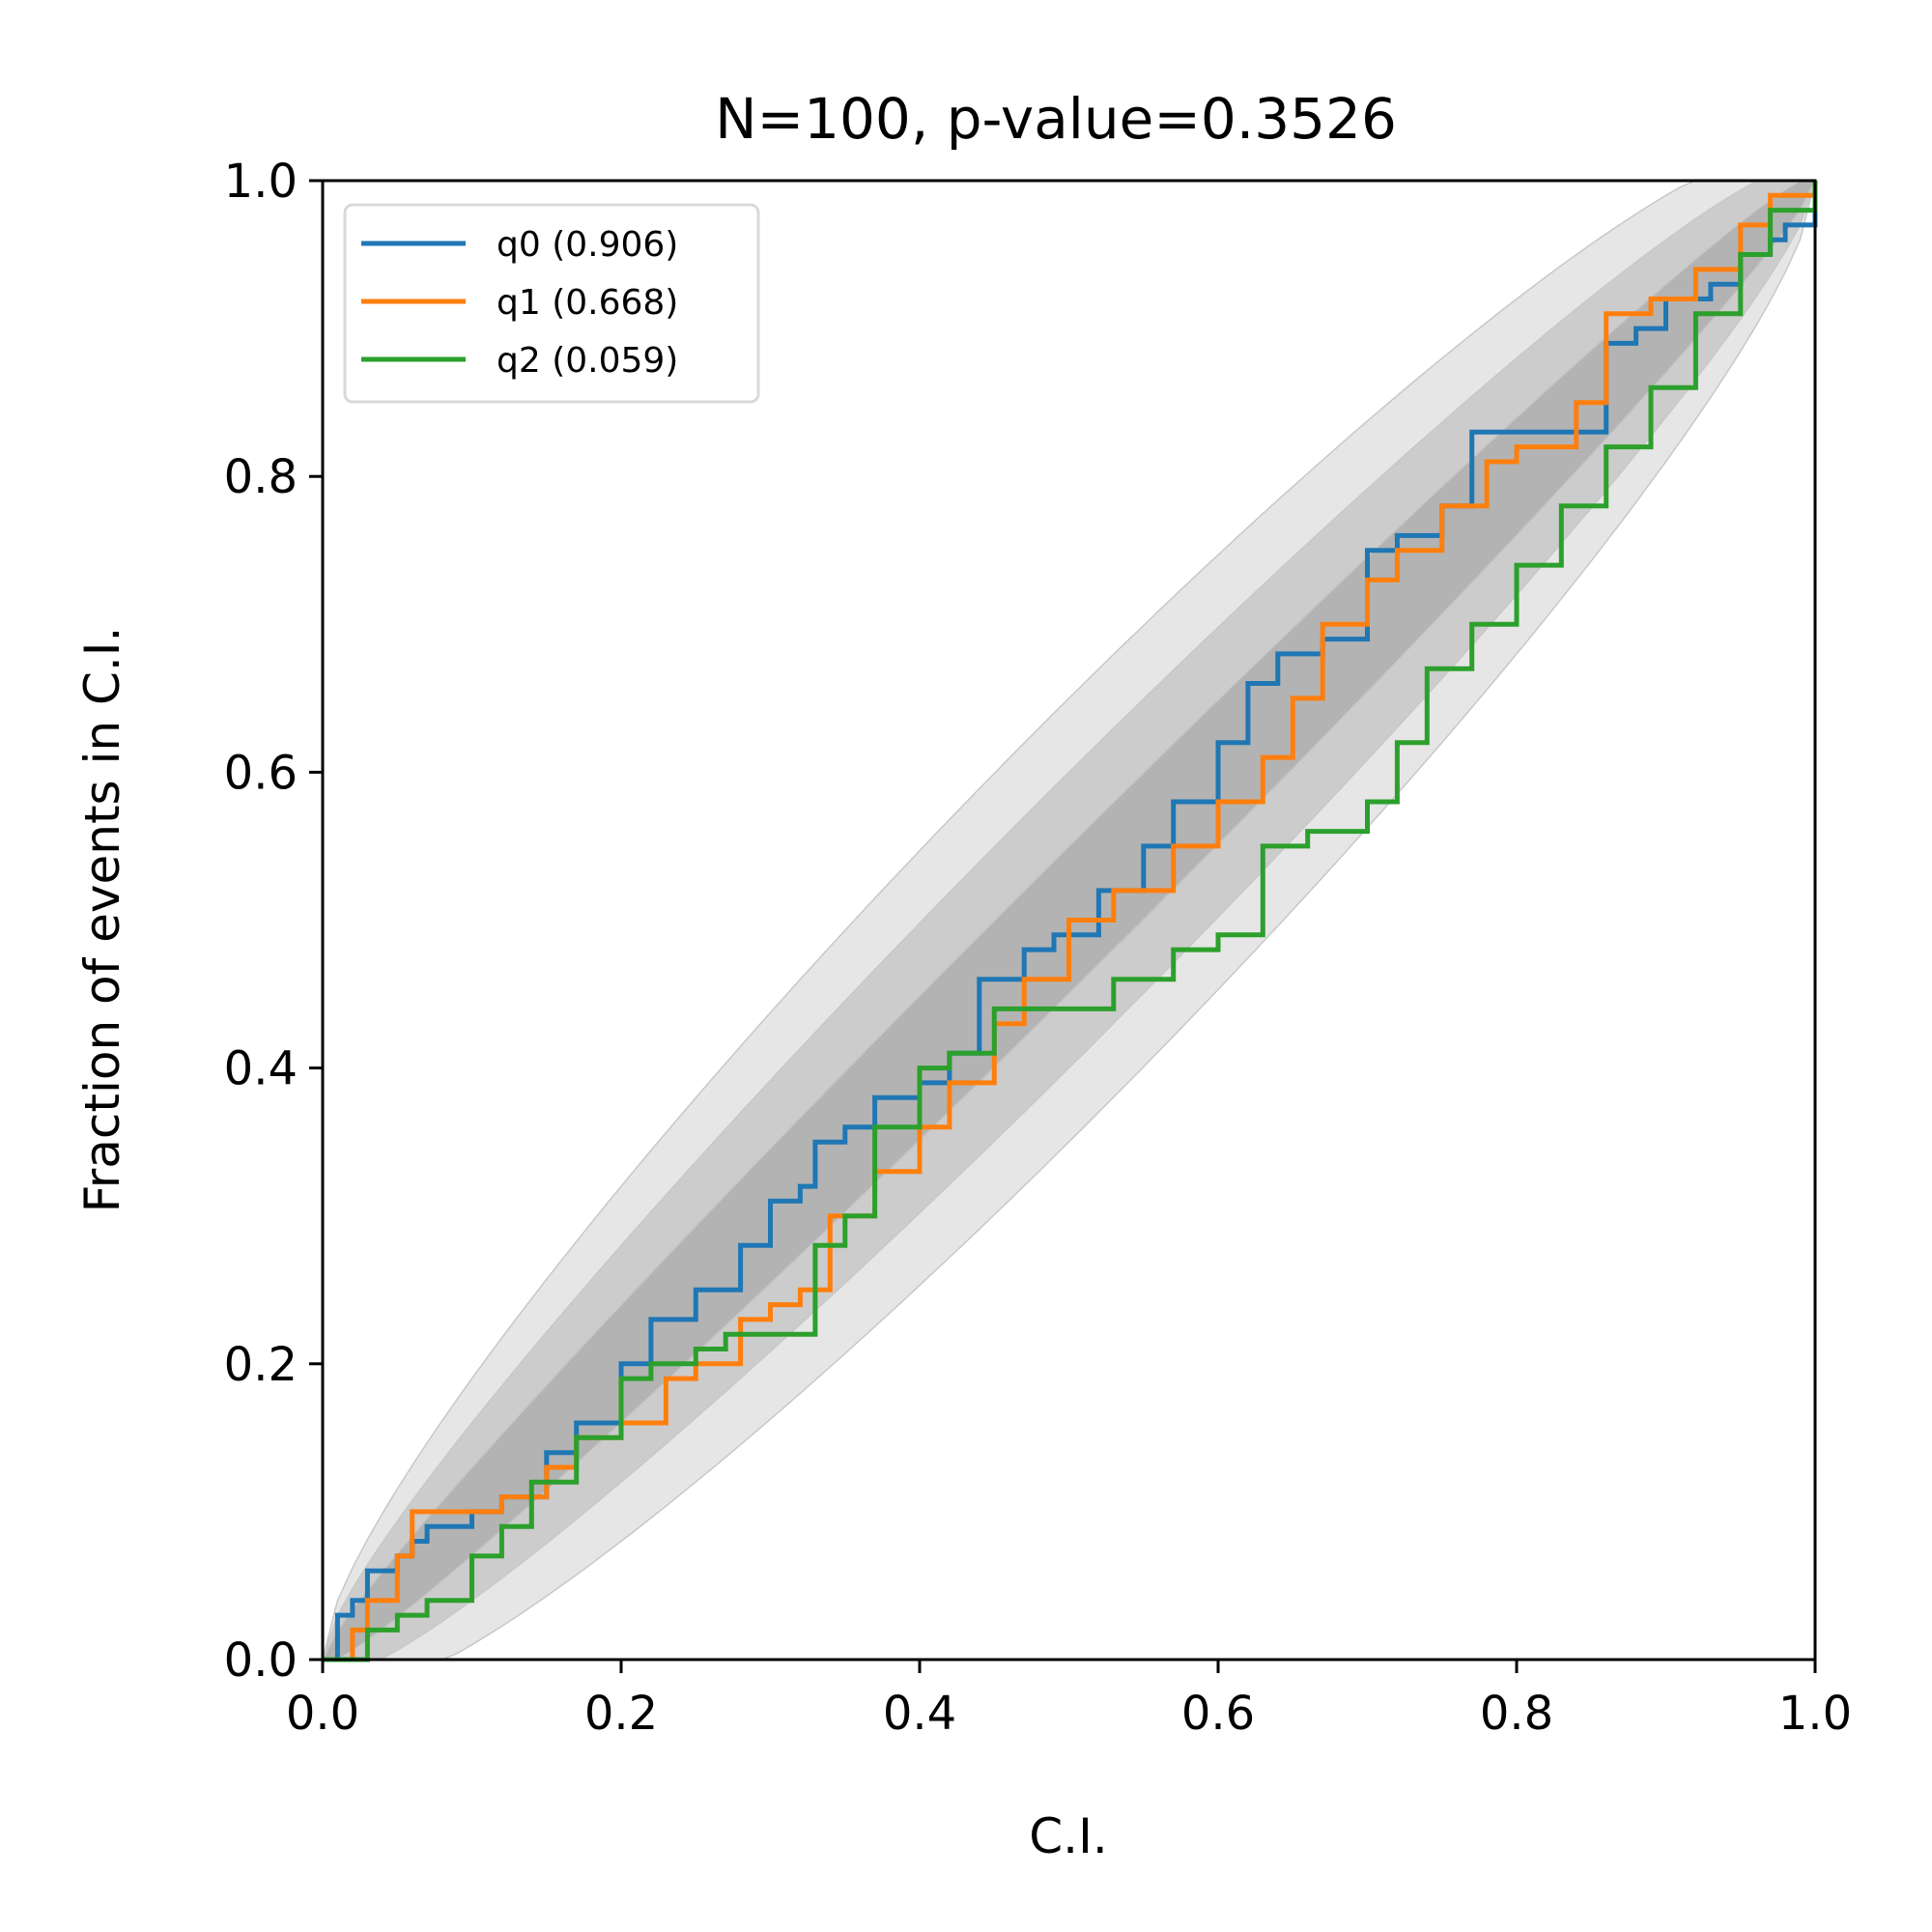 This screenshot has width=1932, height=1932. Describe the element at coordinates (1815, 1714) in the screenshot. I see `x-tick-label: 1.0` at that location.